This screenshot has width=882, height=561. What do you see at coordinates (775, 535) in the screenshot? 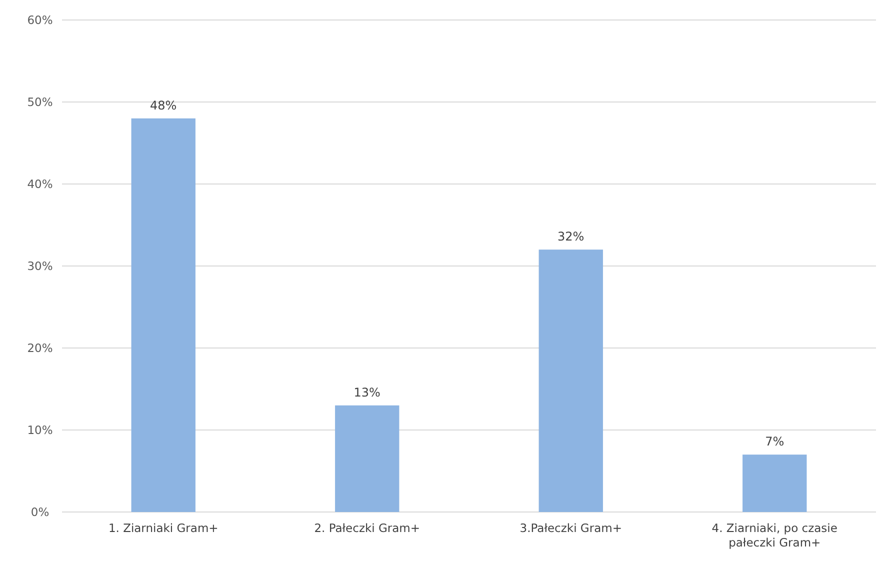
I see `x-tick-label: 4. Ziarniaki, po czasie pałeczki Gram+` at bounding box center [775, 535].